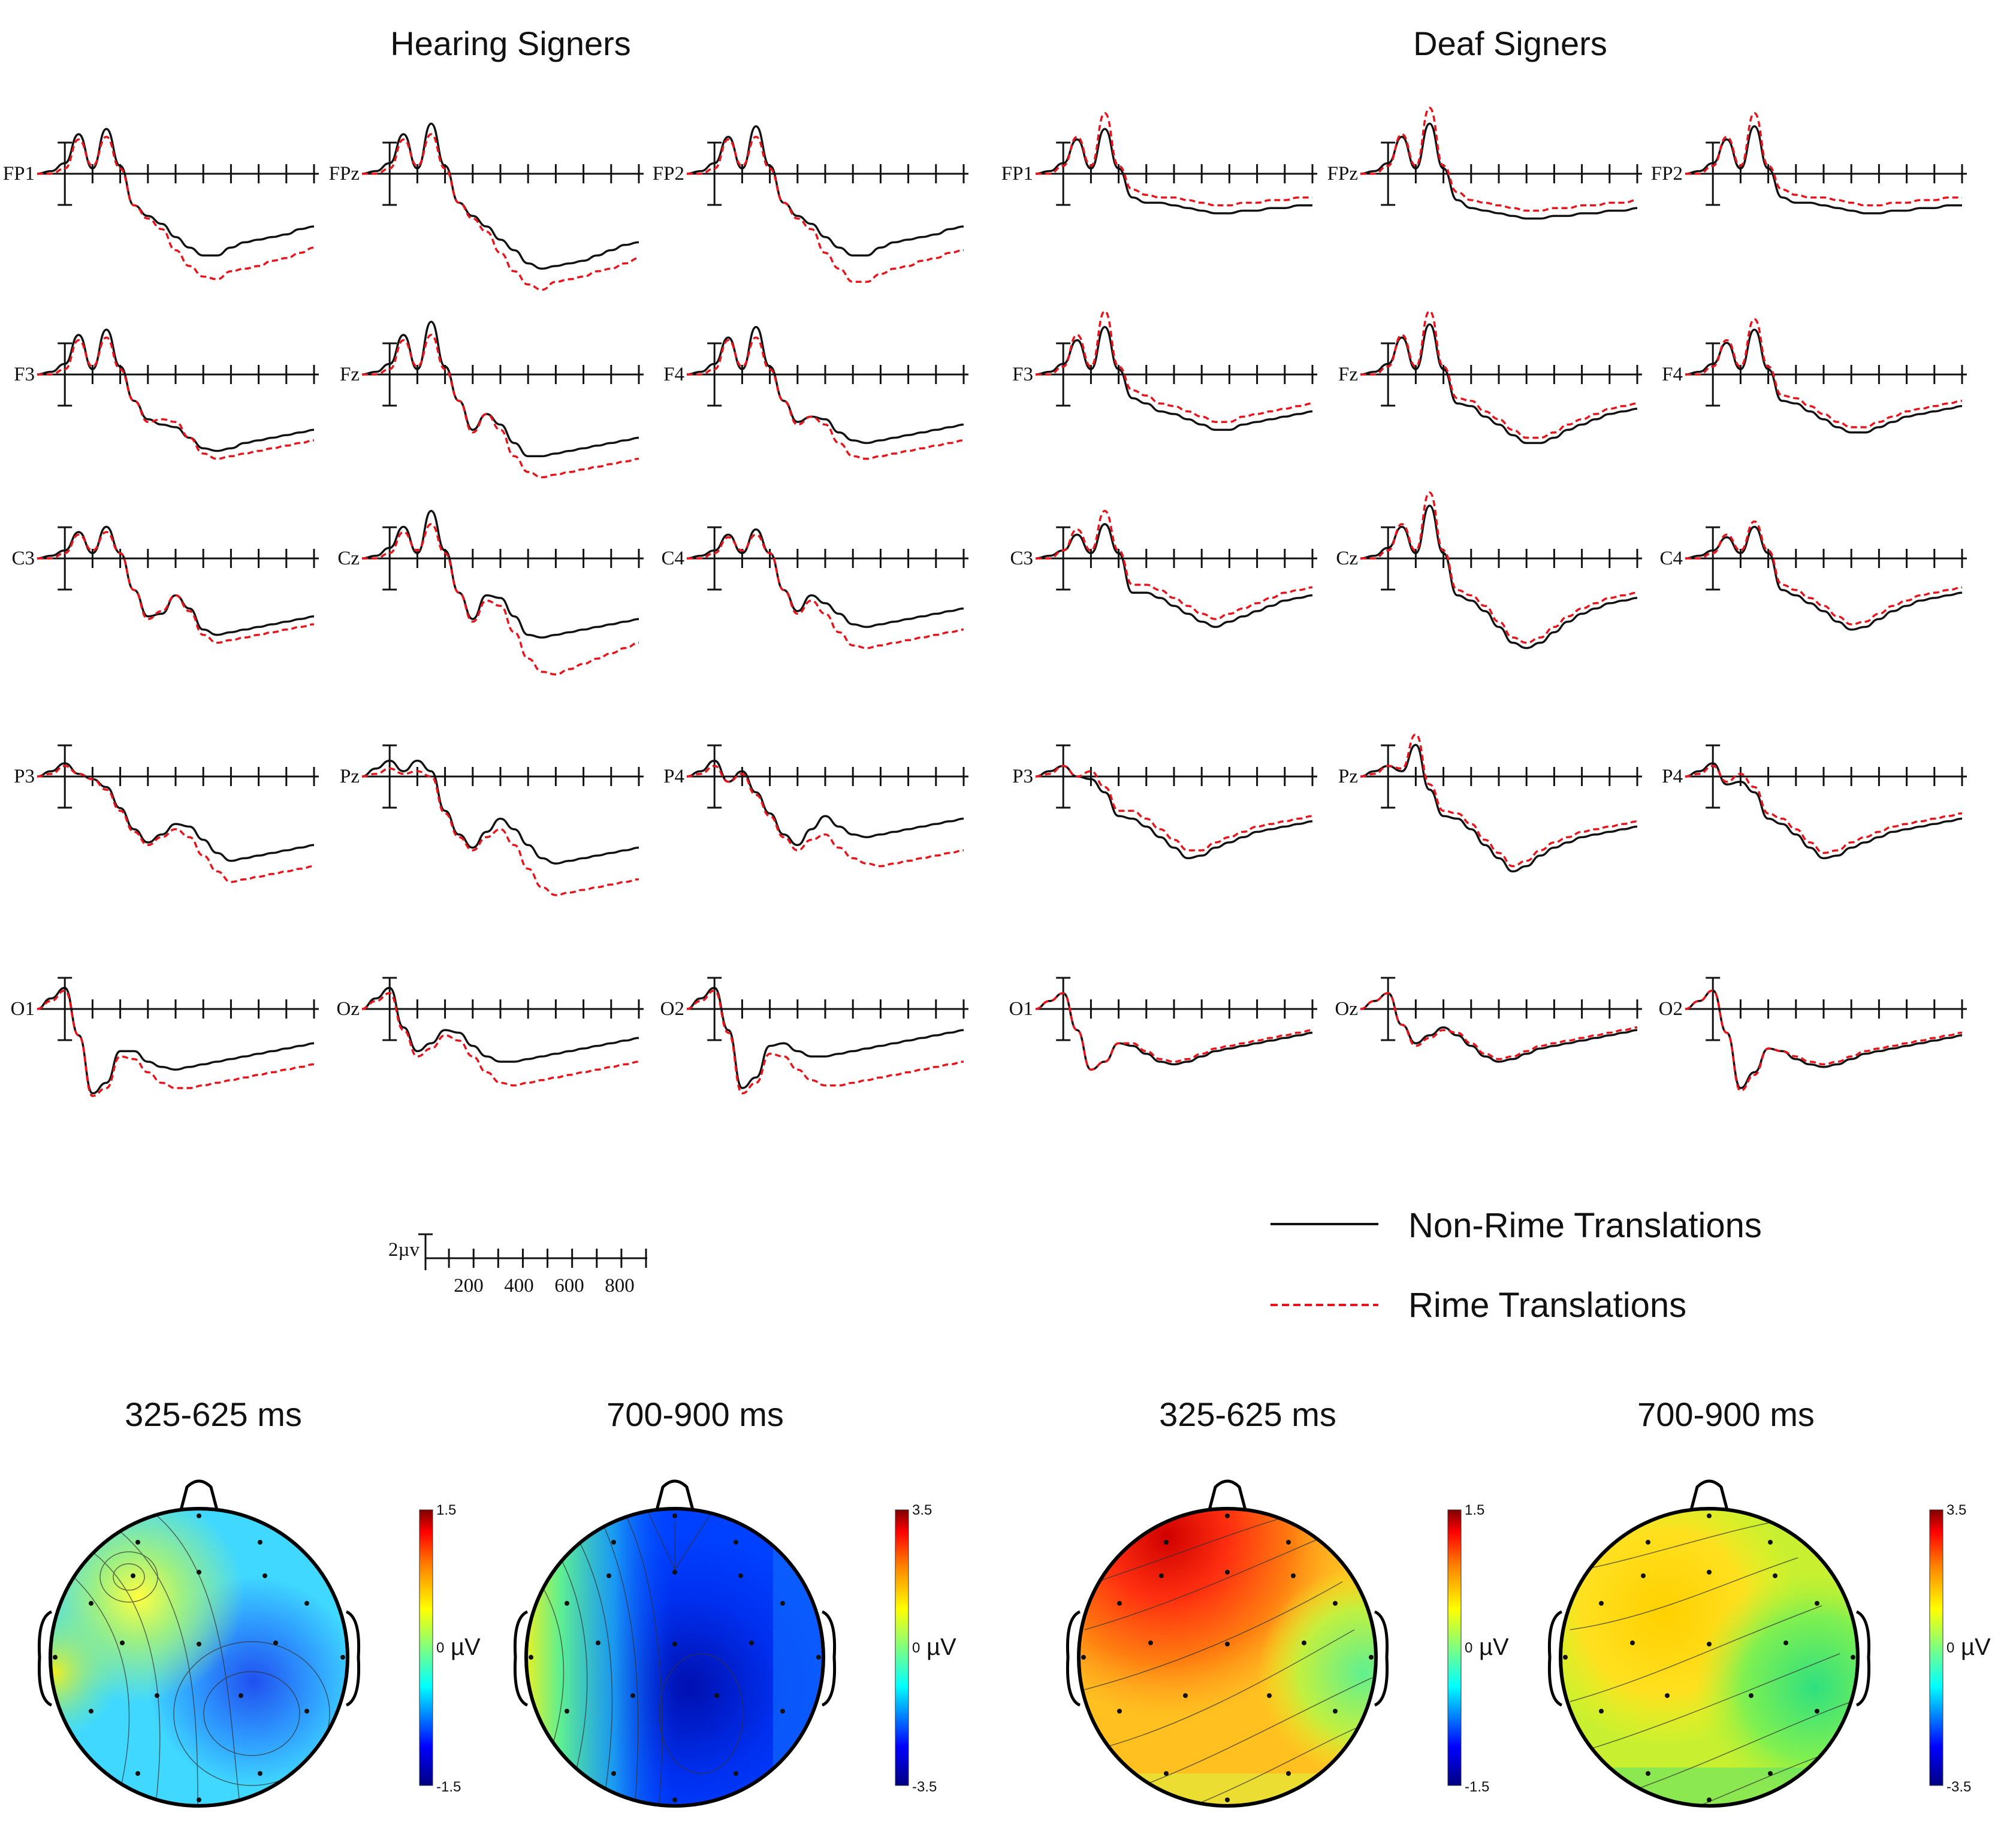 Image resolution: width=2016 pixels, height=1840 pixels. I want to click on colorbar-1-max: 1.5, so click(446, 1510).